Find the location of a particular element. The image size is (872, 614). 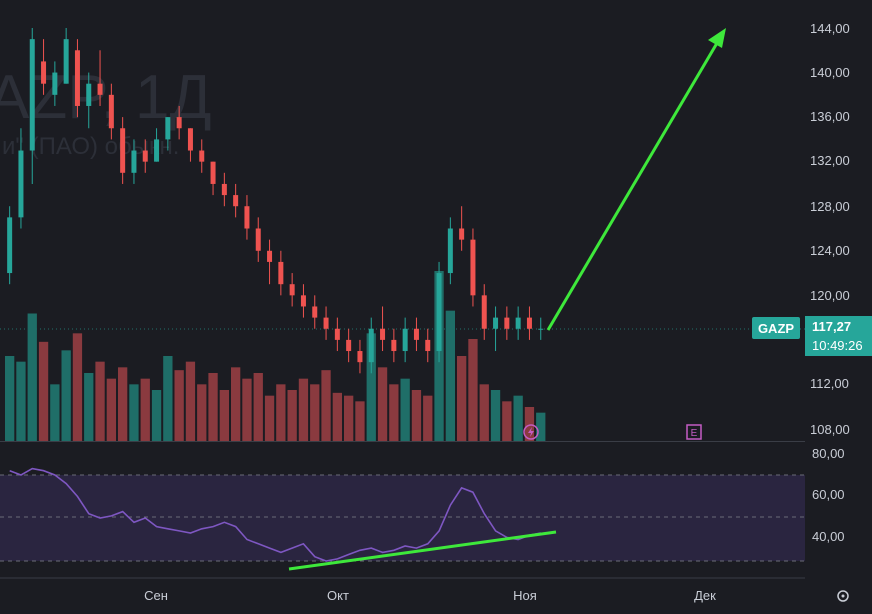

forecast-arrow-line is located at coordinates (634, 184).